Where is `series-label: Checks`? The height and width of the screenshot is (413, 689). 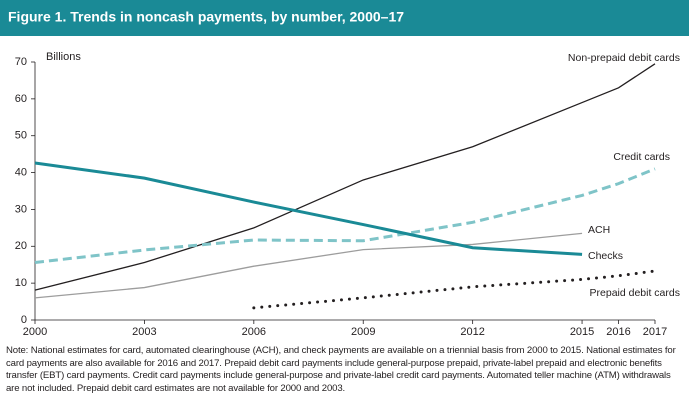
series-label: Checks is located at coordinates (605, 256).